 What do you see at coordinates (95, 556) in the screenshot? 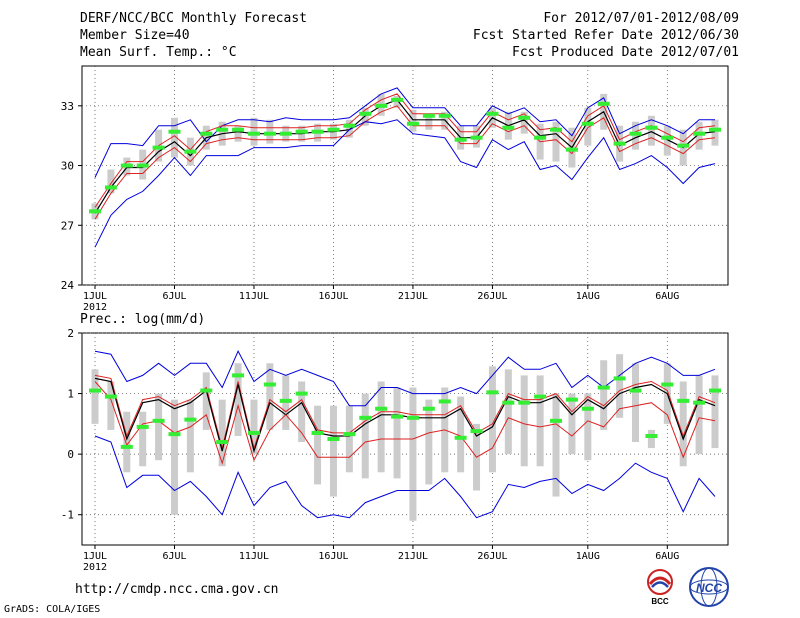
I see `panel2-x-tick-label: 1JUL` at bounding box center [95, 556].